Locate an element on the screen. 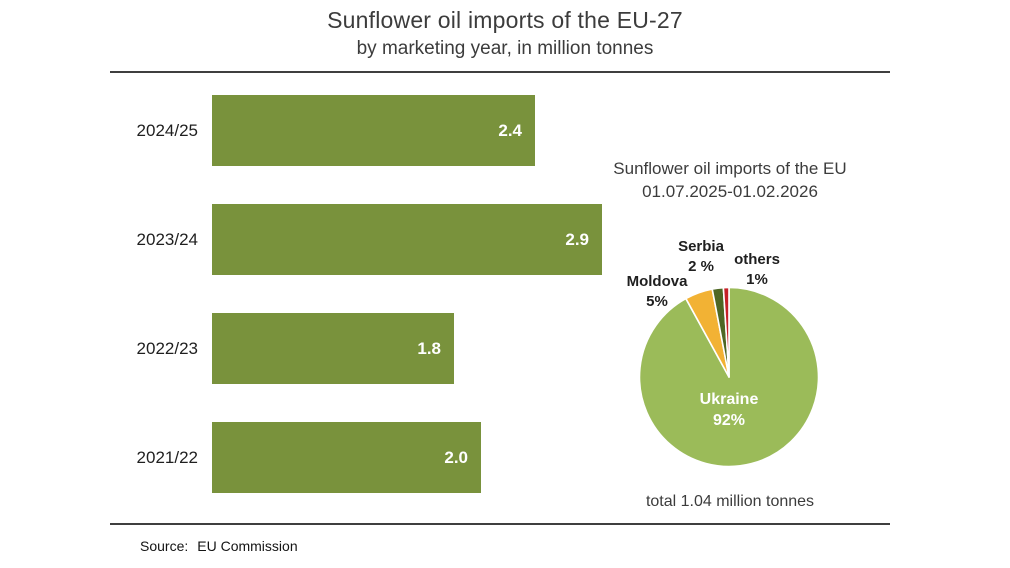 This screenshot has height=568, width=1010. pie-label-serbia-name: Serbia is located at coordinates (701, 246).